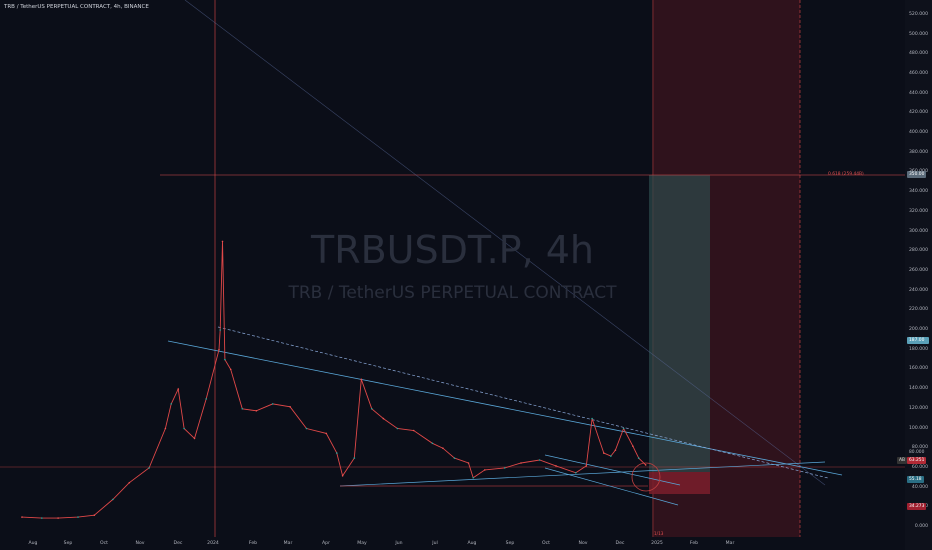  Describe the element at coordinates (452, 293) in the screenshot. I see `watermark-name: TRB / TetherUS PERPETUAL CONTRACT` at that location.